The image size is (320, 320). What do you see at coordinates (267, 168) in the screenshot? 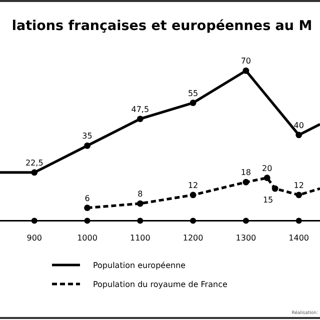
I see `data-label: 20` at bounding box center [267, 168].